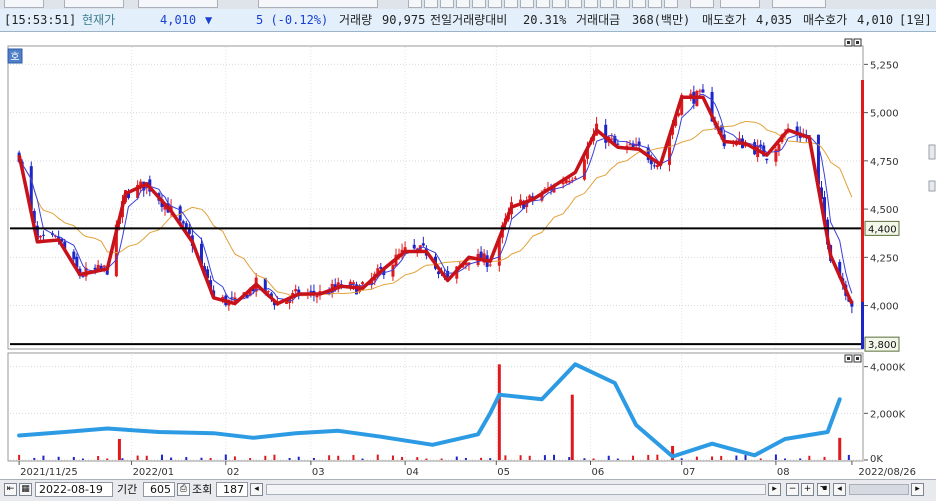  Describe the element at coordinates (209, 20) in the screenshot. I see `down-arrow-icon: ▼` at that location.